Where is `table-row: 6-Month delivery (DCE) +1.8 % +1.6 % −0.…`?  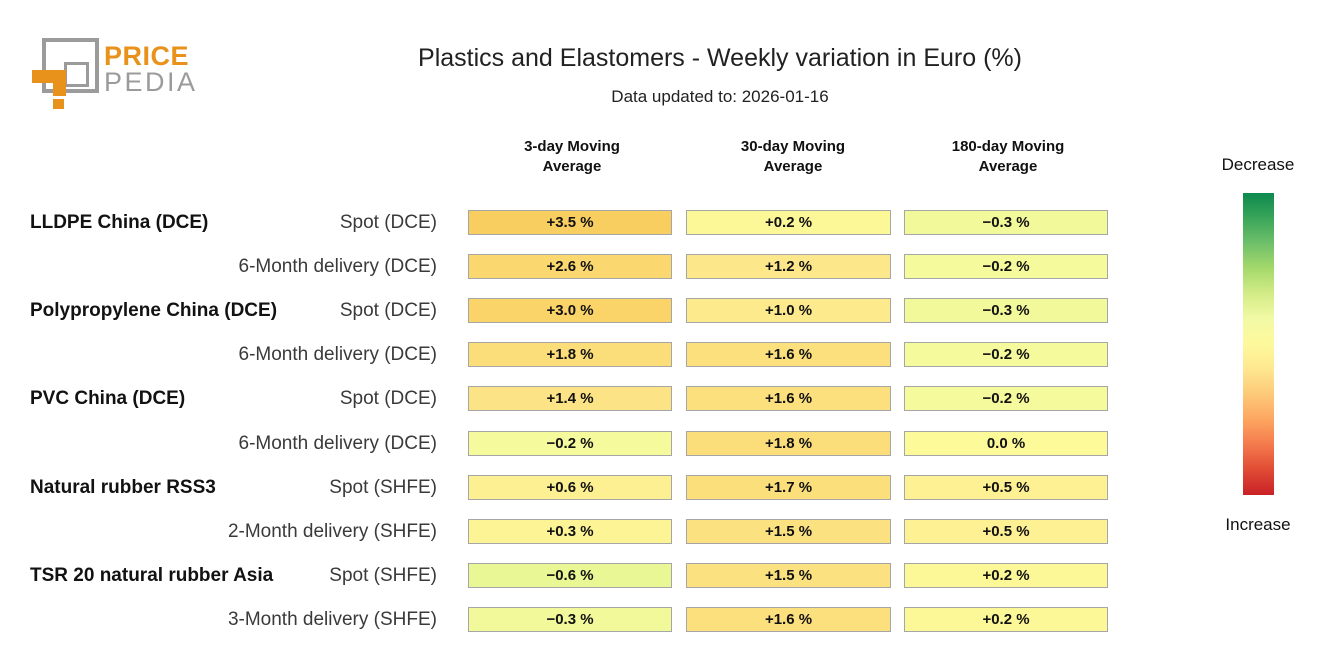
table-row: 6-Month delivery (DCE) +1.8 % +1.6 % −0.… is located at coordinates (660, 354).